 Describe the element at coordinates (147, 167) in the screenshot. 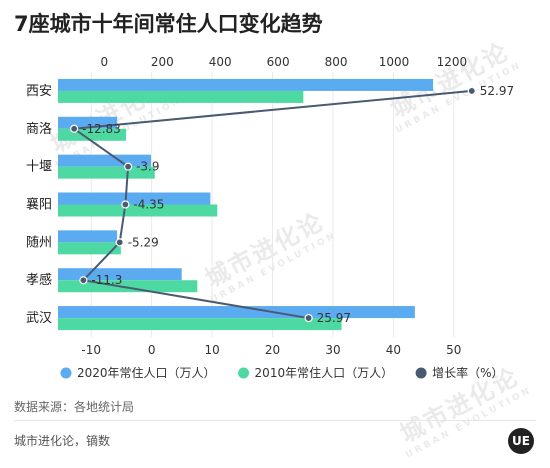

I see `growth-data-label: -3.9` at that location.